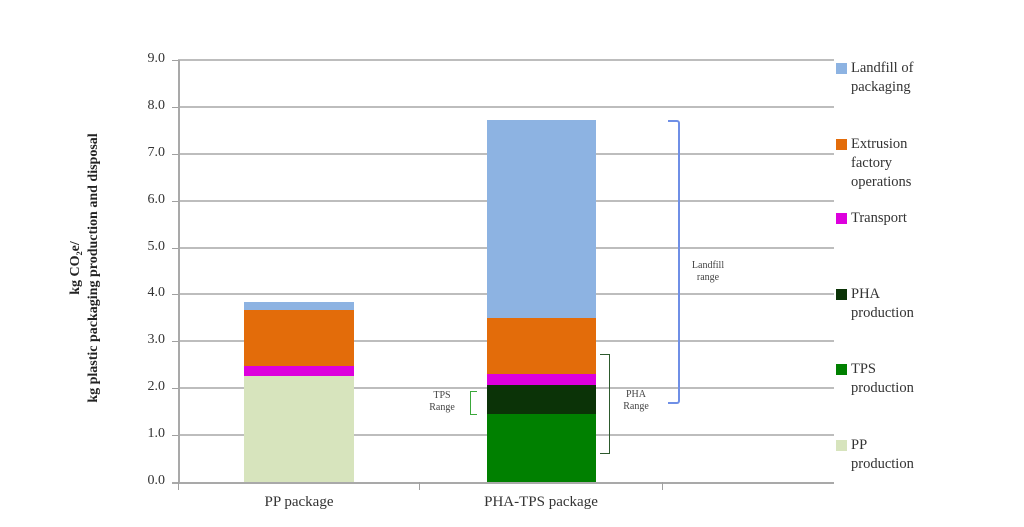  Describe the element at coordinates (156, 386) in the screenshot. I see `y-tick-label: 2.0` at that location.